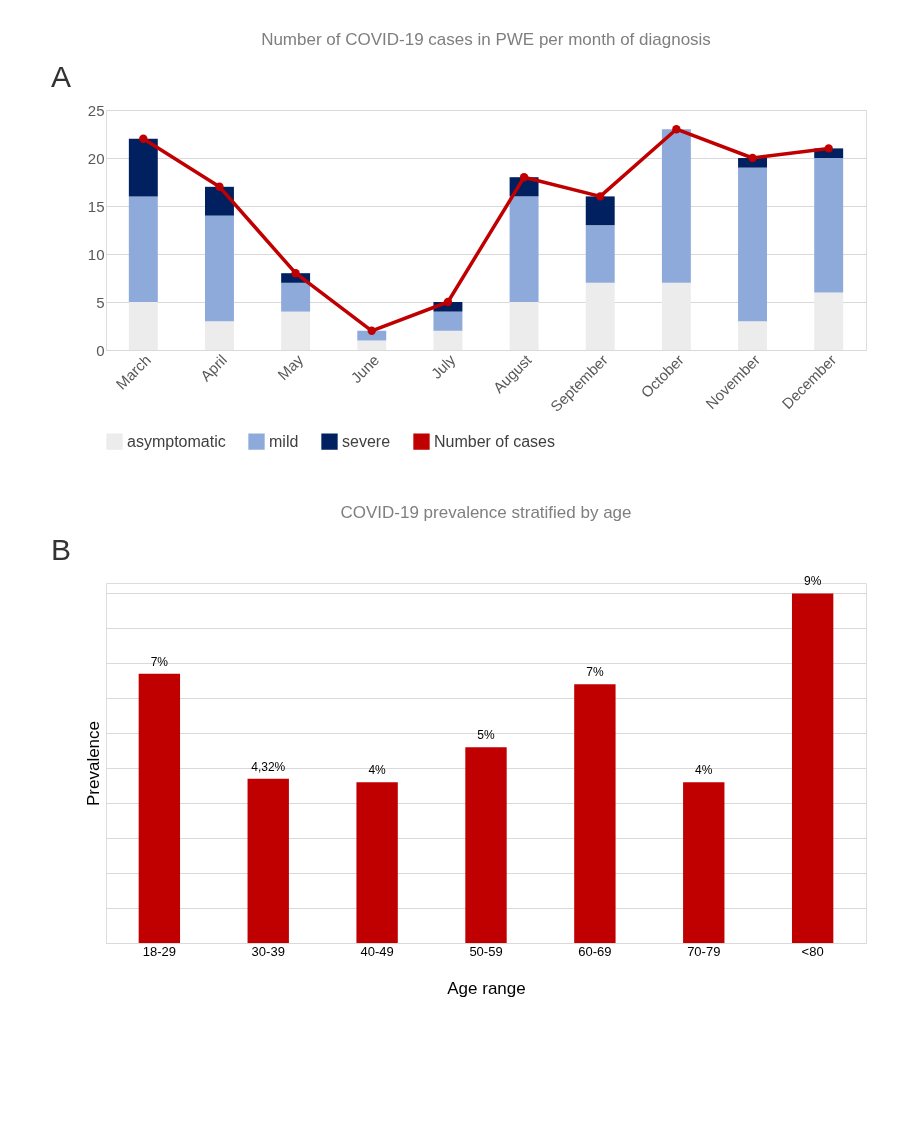  What do you see at coordinates (377, 951) in the screenshot?
I see `x-tick-label: 40-49` at bounding box center [377, 951].